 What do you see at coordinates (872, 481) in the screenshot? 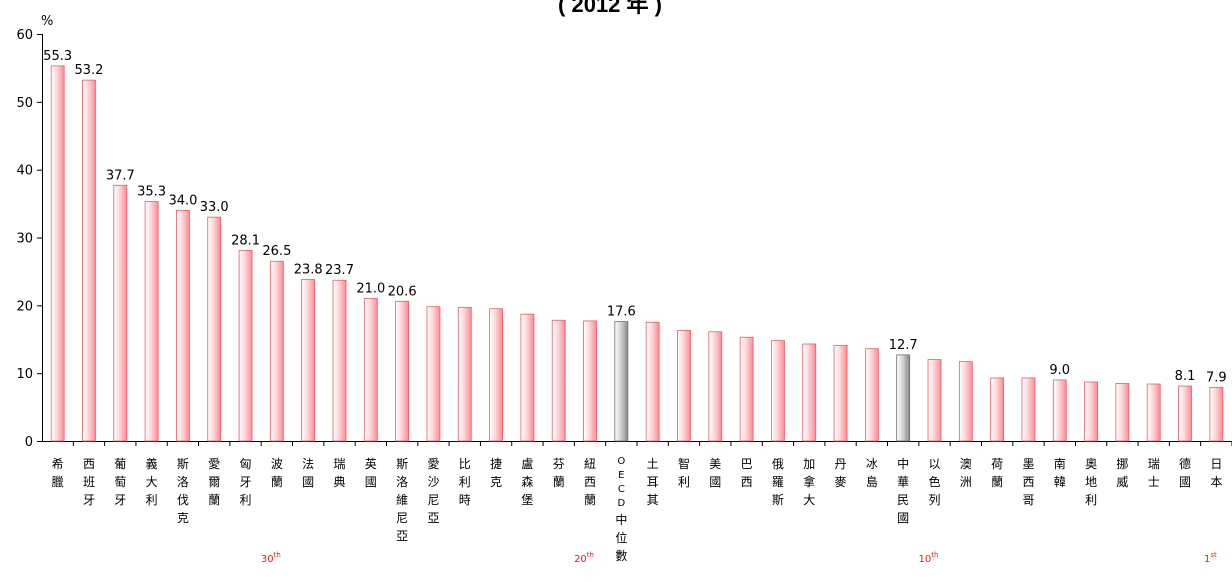
I see `svg-text: 島` at bounding box center [872, 481].